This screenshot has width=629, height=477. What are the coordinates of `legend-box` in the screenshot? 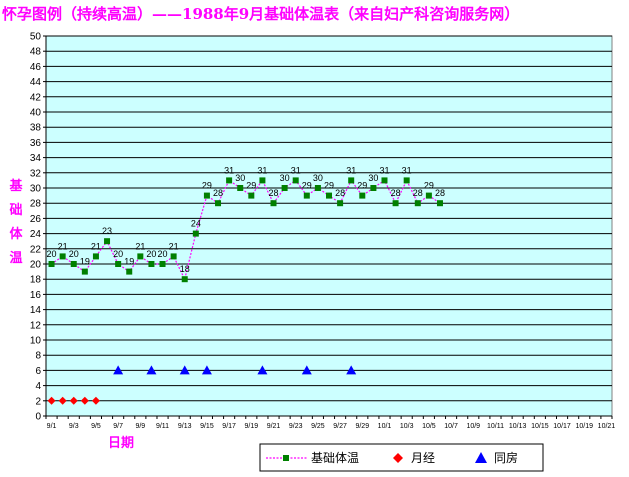 It's located at (401, 457).